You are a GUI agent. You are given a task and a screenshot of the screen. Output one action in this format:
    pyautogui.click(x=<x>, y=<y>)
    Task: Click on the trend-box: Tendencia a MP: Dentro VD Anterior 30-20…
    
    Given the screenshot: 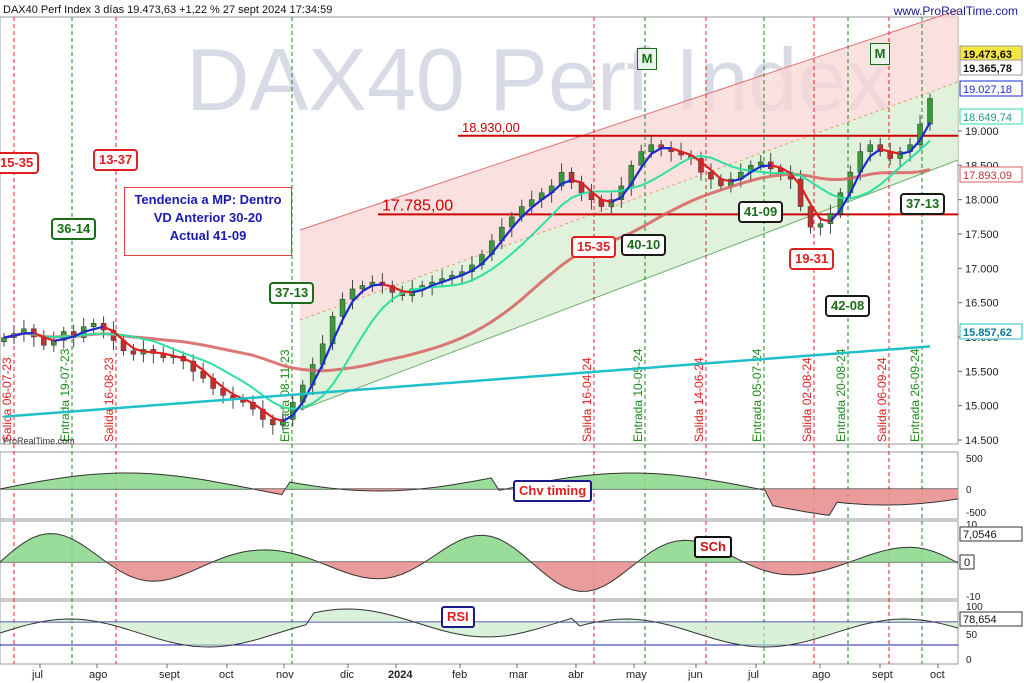 What is the action you would take?
    pyautogui.click(x=208, y=221)
    